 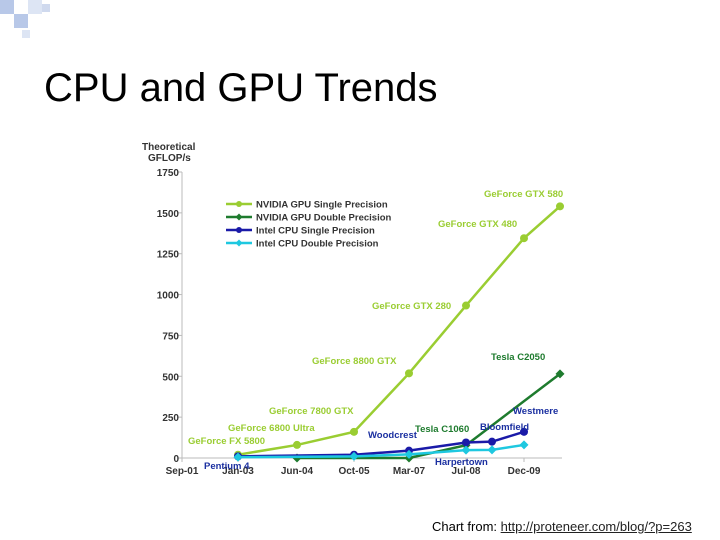 What do you see at coordinates (168, 173) in the screenshot?
I see `y-tick-label: 1750` at bounding box center [168, 173].